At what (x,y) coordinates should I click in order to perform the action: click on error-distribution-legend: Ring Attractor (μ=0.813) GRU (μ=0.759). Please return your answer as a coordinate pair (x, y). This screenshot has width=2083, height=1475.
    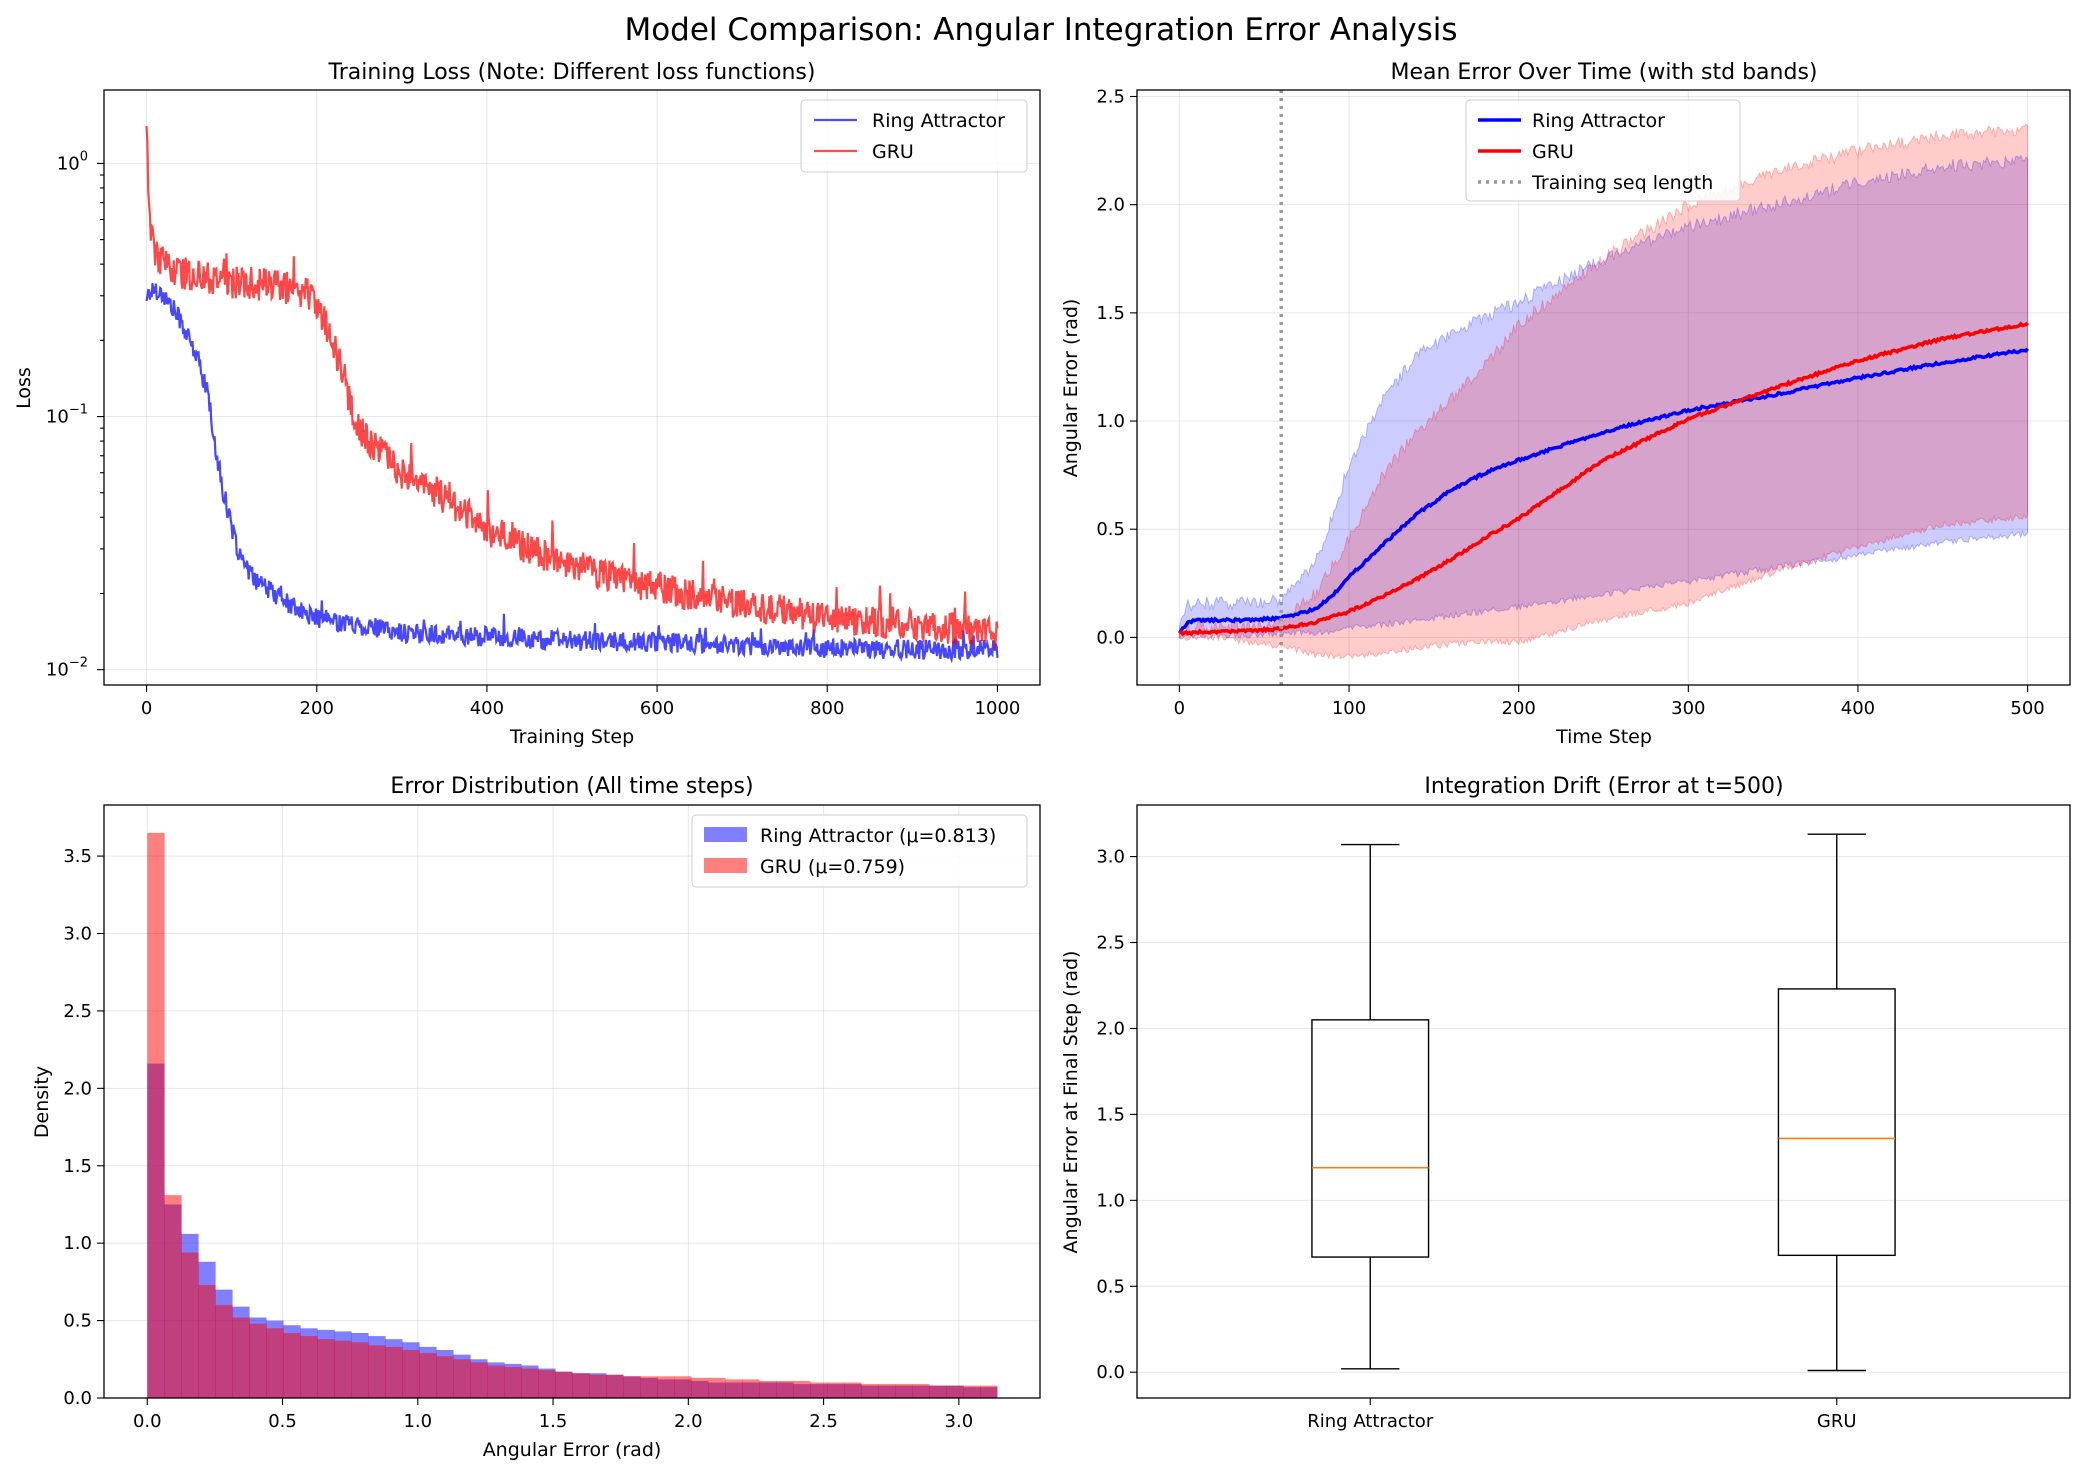
    Looking at the image, I should click on (859, 851).